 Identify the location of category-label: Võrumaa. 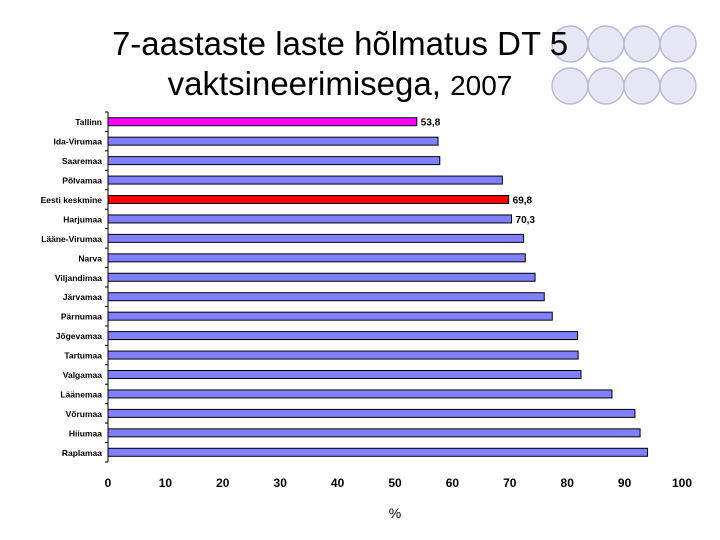
(84, 414).